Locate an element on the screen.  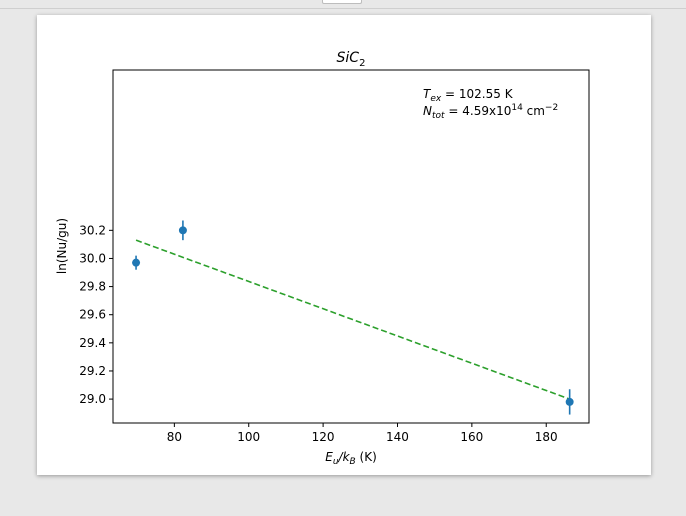
x-tick-label: 180 is located at coordinates (546, 437).